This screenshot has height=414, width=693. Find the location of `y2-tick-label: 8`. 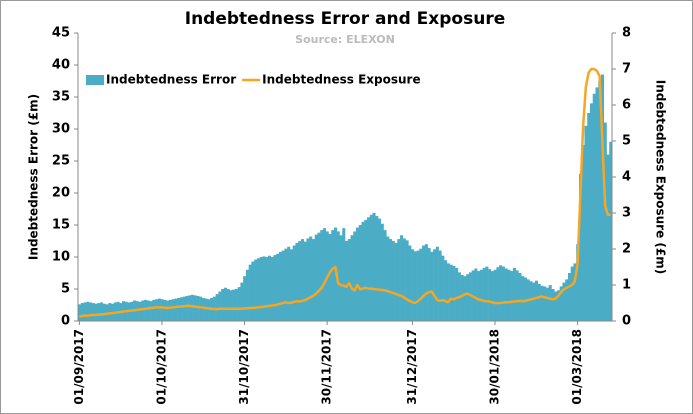

y2-tick-label: 8 is located at coordinates (626, 33).